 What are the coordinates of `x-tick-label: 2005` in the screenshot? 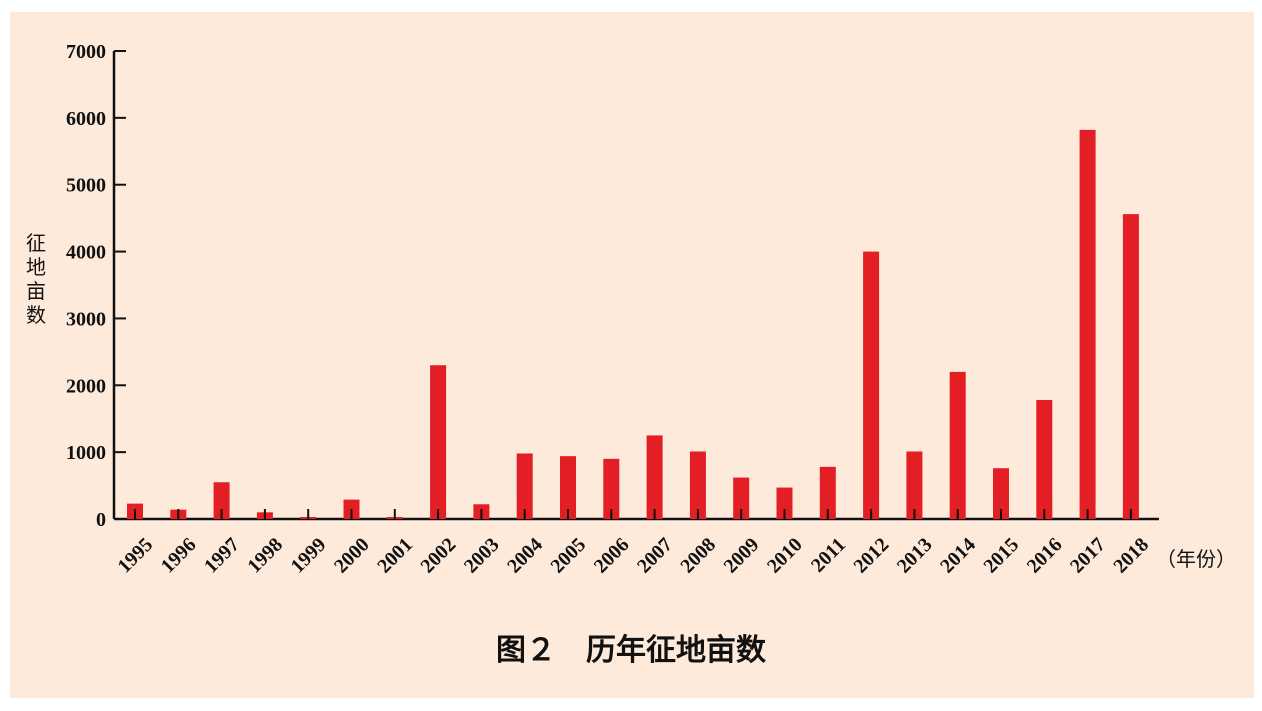 It's located at (568, 556).